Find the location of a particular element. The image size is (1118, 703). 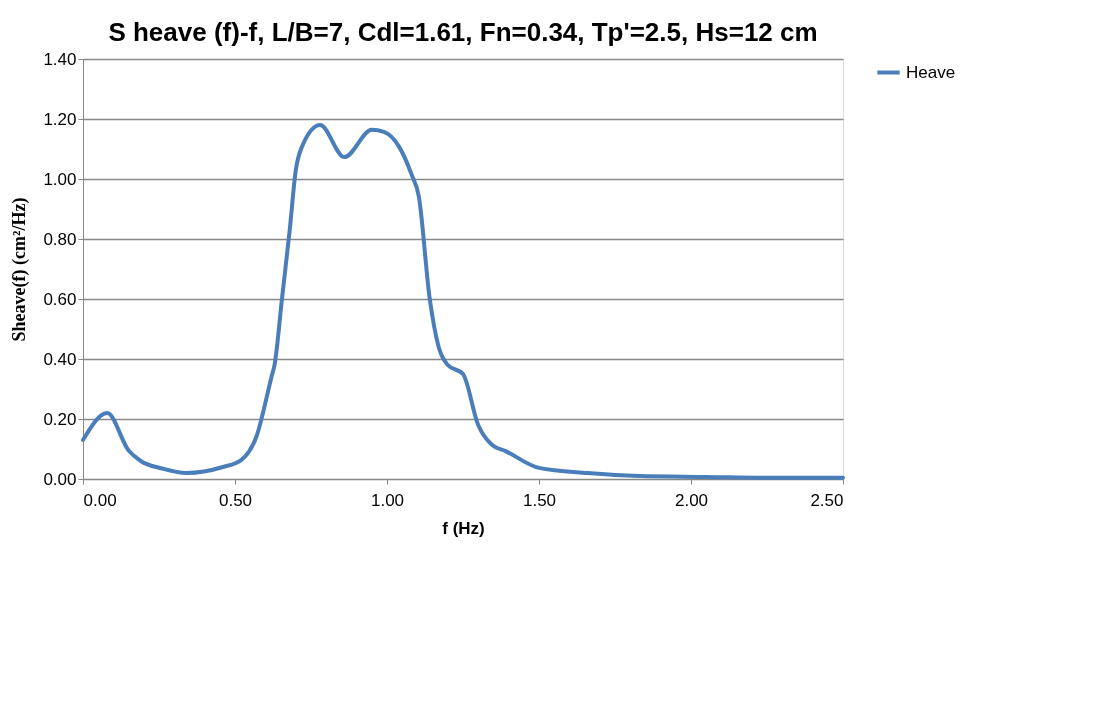

x-tick-label: 1.00 is located at coordinates (387, 500).